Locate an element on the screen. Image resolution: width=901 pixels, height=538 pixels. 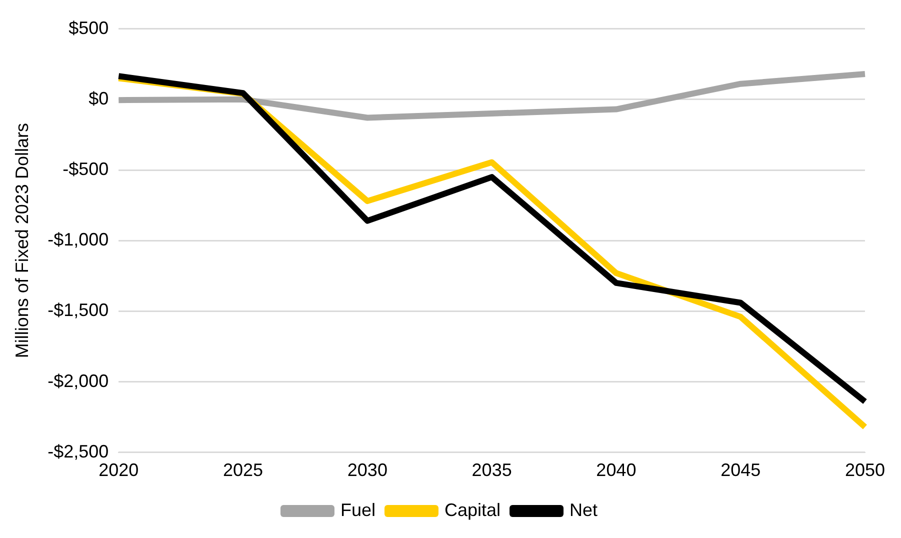
legend-label: Fuel is located at coordinates (358, 510).